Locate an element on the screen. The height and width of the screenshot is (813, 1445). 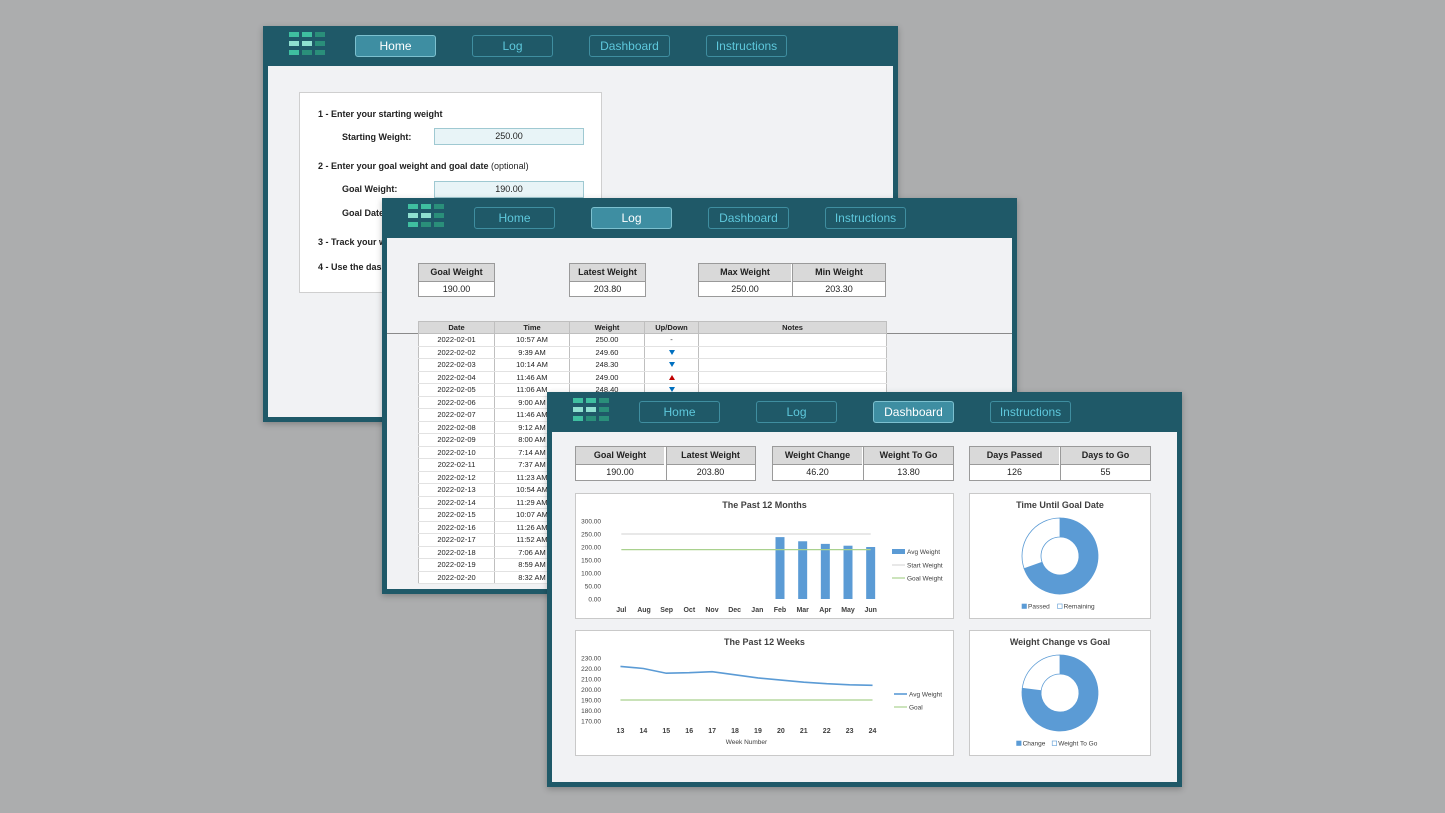
kpi-label: Min Weight is located at coordinates (839, 273).